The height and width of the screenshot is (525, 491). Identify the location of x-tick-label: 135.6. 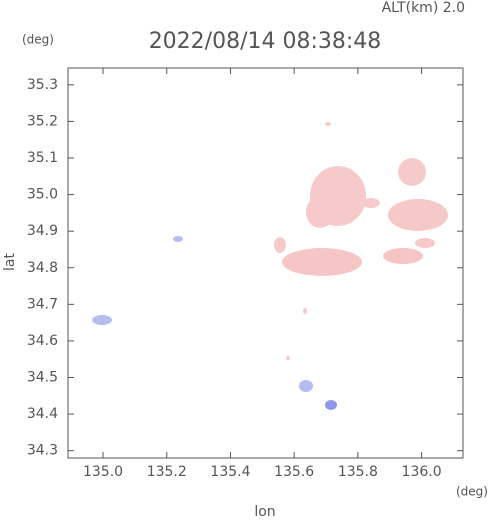
(294, 472).